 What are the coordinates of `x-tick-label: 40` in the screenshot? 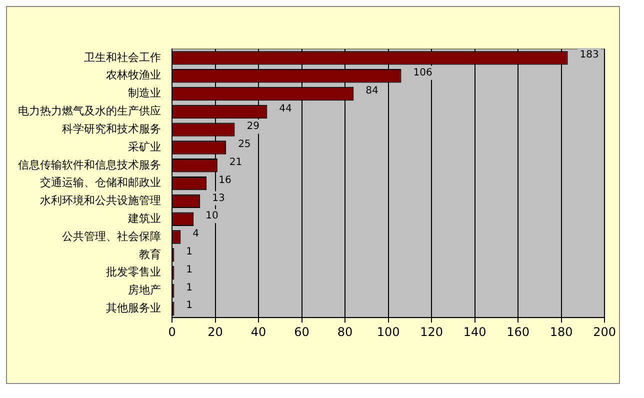 It's located at (258, 331).